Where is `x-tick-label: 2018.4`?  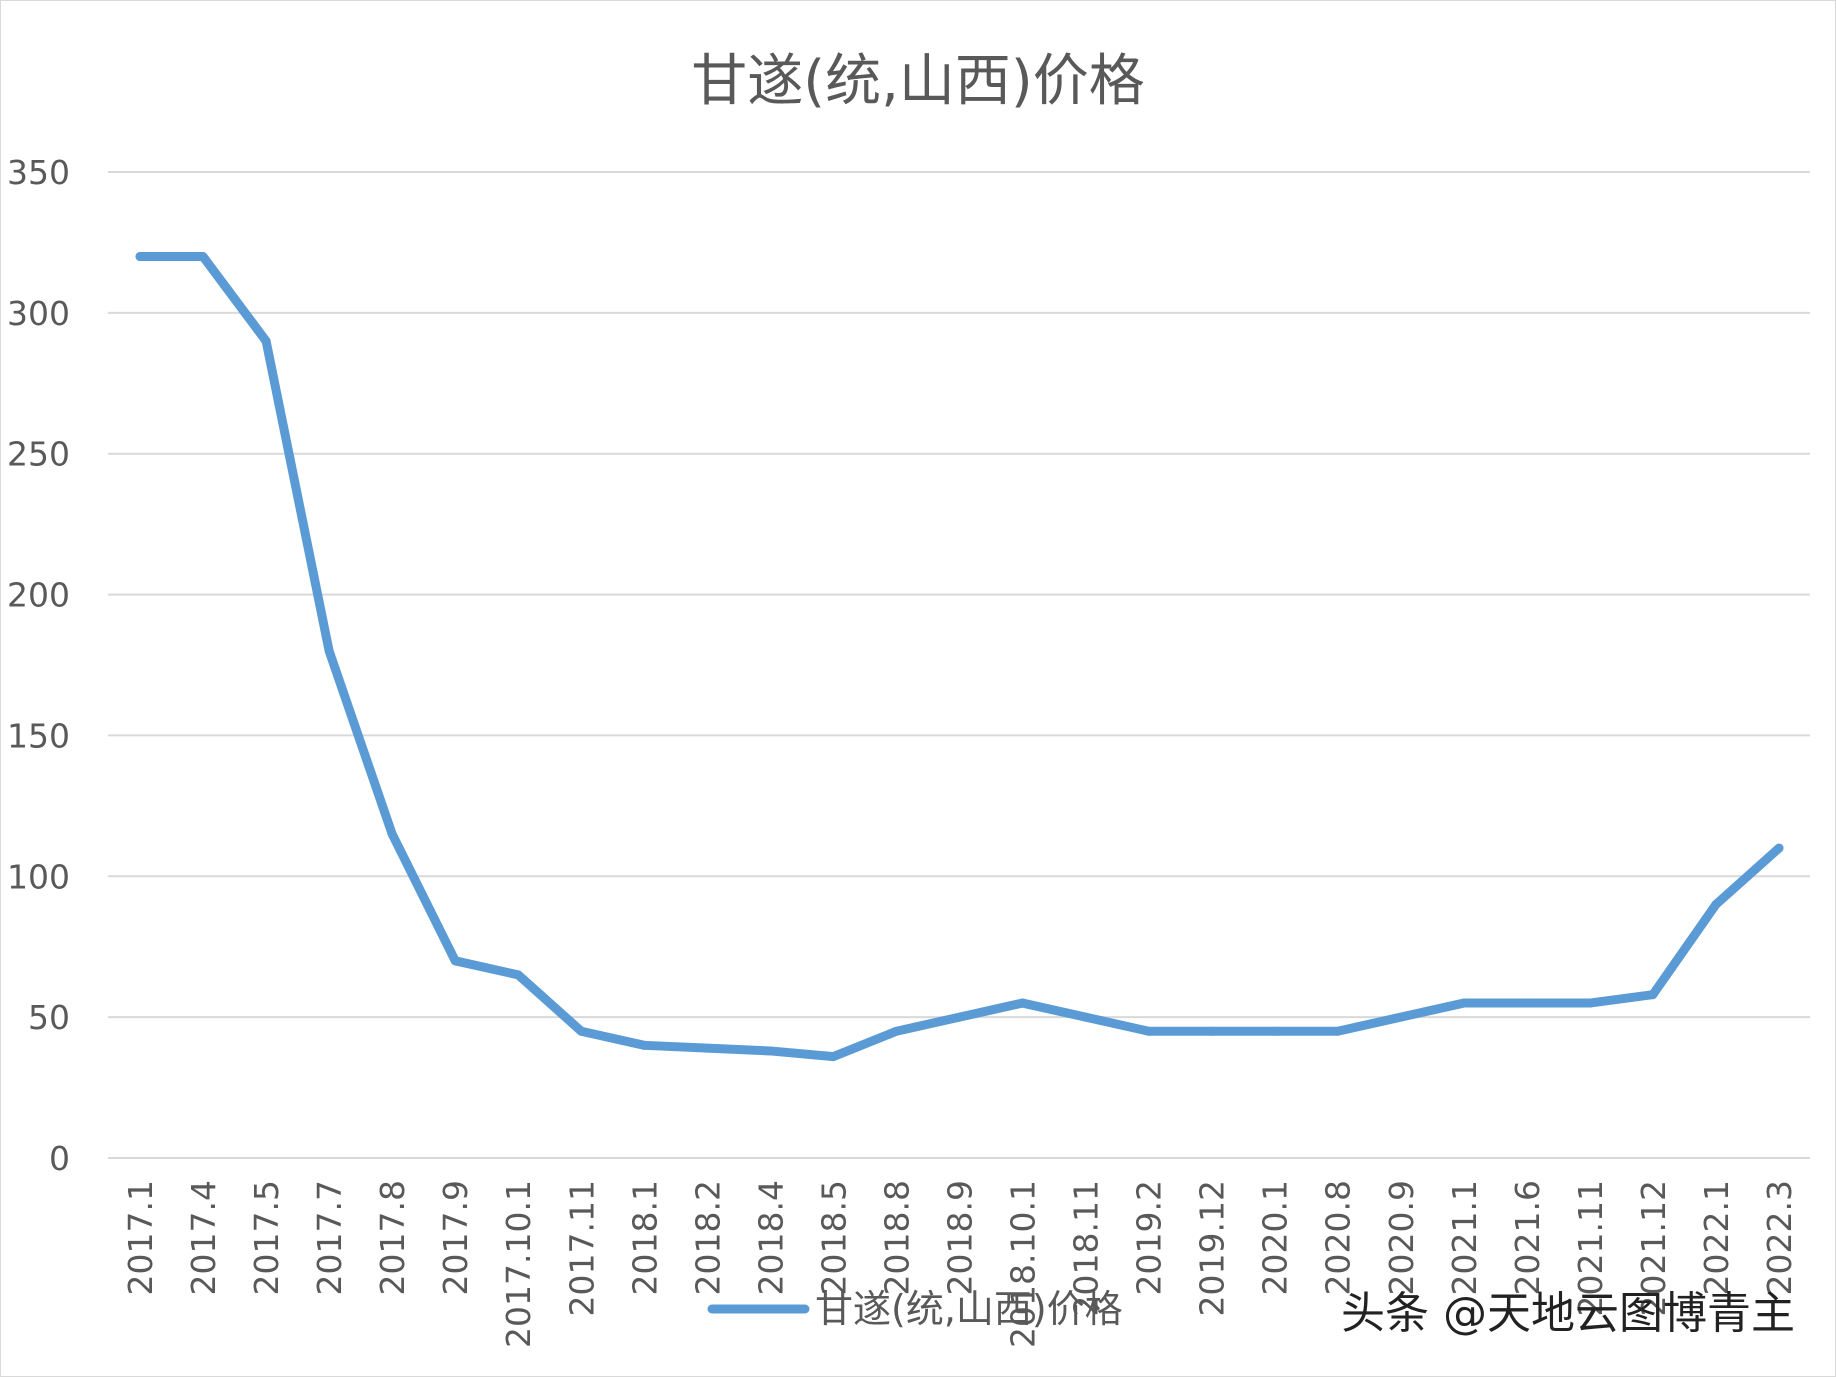
x-tick-label: 2018.4 is located at coordinates (770, 1237).